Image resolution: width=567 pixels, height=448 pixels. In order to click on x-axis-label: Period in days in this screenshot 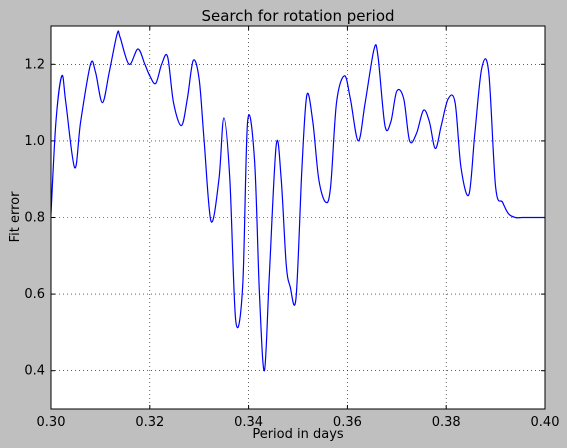, I will do `click(298, 434)`.